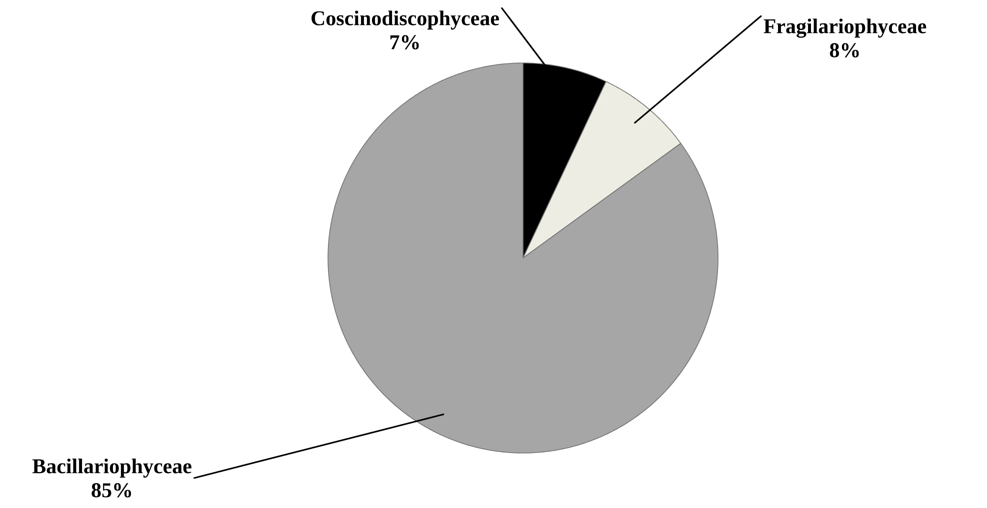 This screenshot has width=987, height=508. I want to click on data-label: 8%, so click(844, 50).